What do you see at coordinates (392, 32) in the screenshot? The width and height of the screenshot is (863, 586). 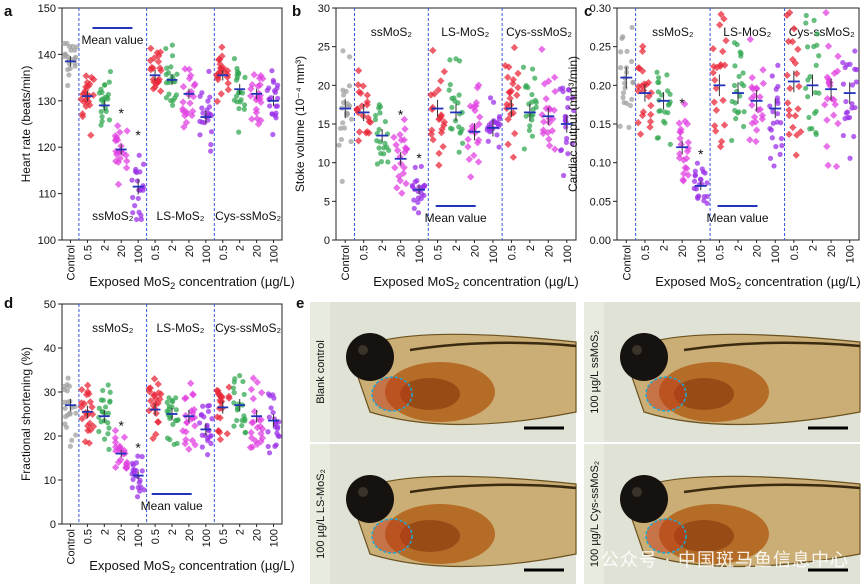 I see `group-label: ssMoS₂` at bounding box center [392, 32].